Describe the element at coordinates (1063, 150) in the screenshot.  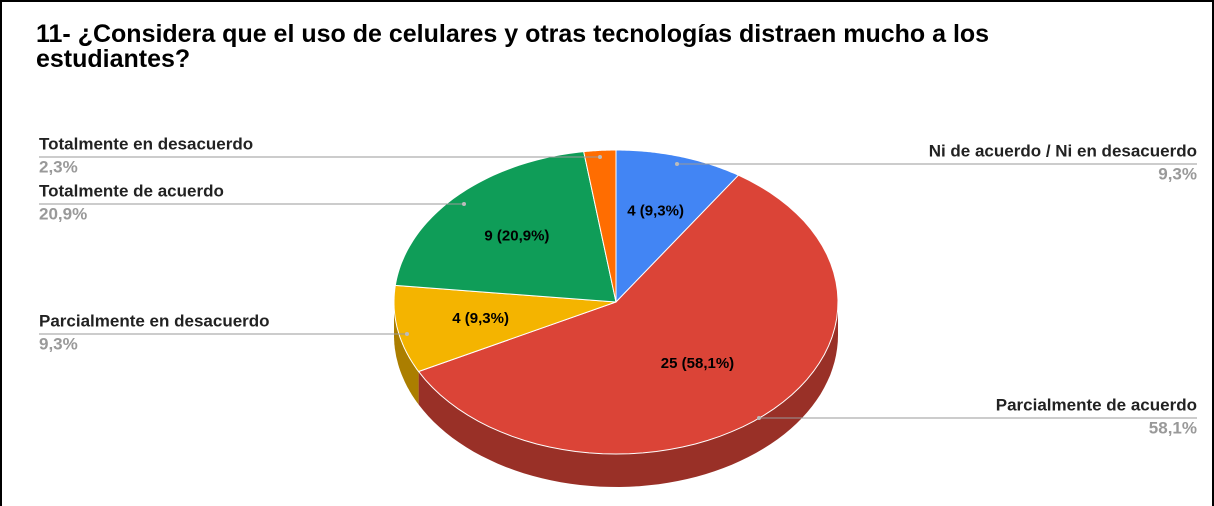
I see `legend-label: Ni de acuerdo / Ni en desacuerdo` at that location.